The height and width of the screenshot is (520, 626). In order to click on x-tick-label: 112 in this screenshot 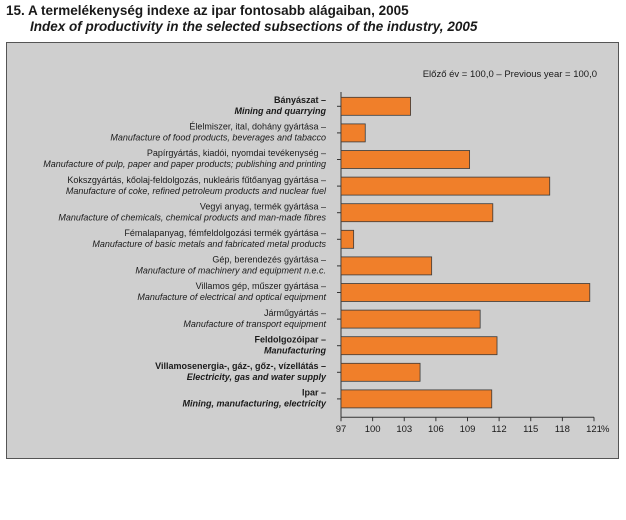, I will do `click(499, 429)`.